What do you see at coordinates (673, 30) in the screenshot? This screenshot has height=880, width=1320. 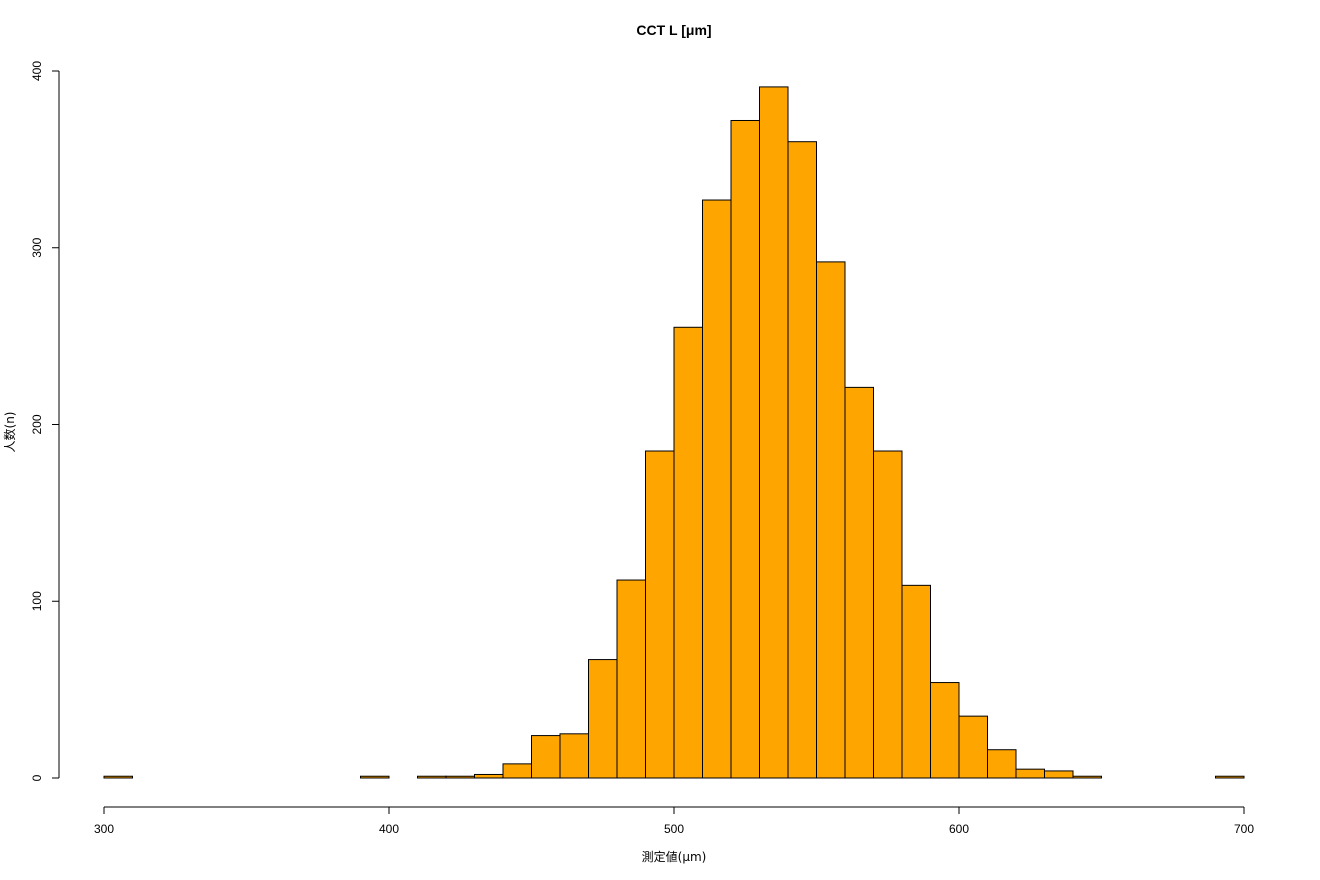 I see `chart-title: CCT L [μm]` at bounding box center [673, 30].